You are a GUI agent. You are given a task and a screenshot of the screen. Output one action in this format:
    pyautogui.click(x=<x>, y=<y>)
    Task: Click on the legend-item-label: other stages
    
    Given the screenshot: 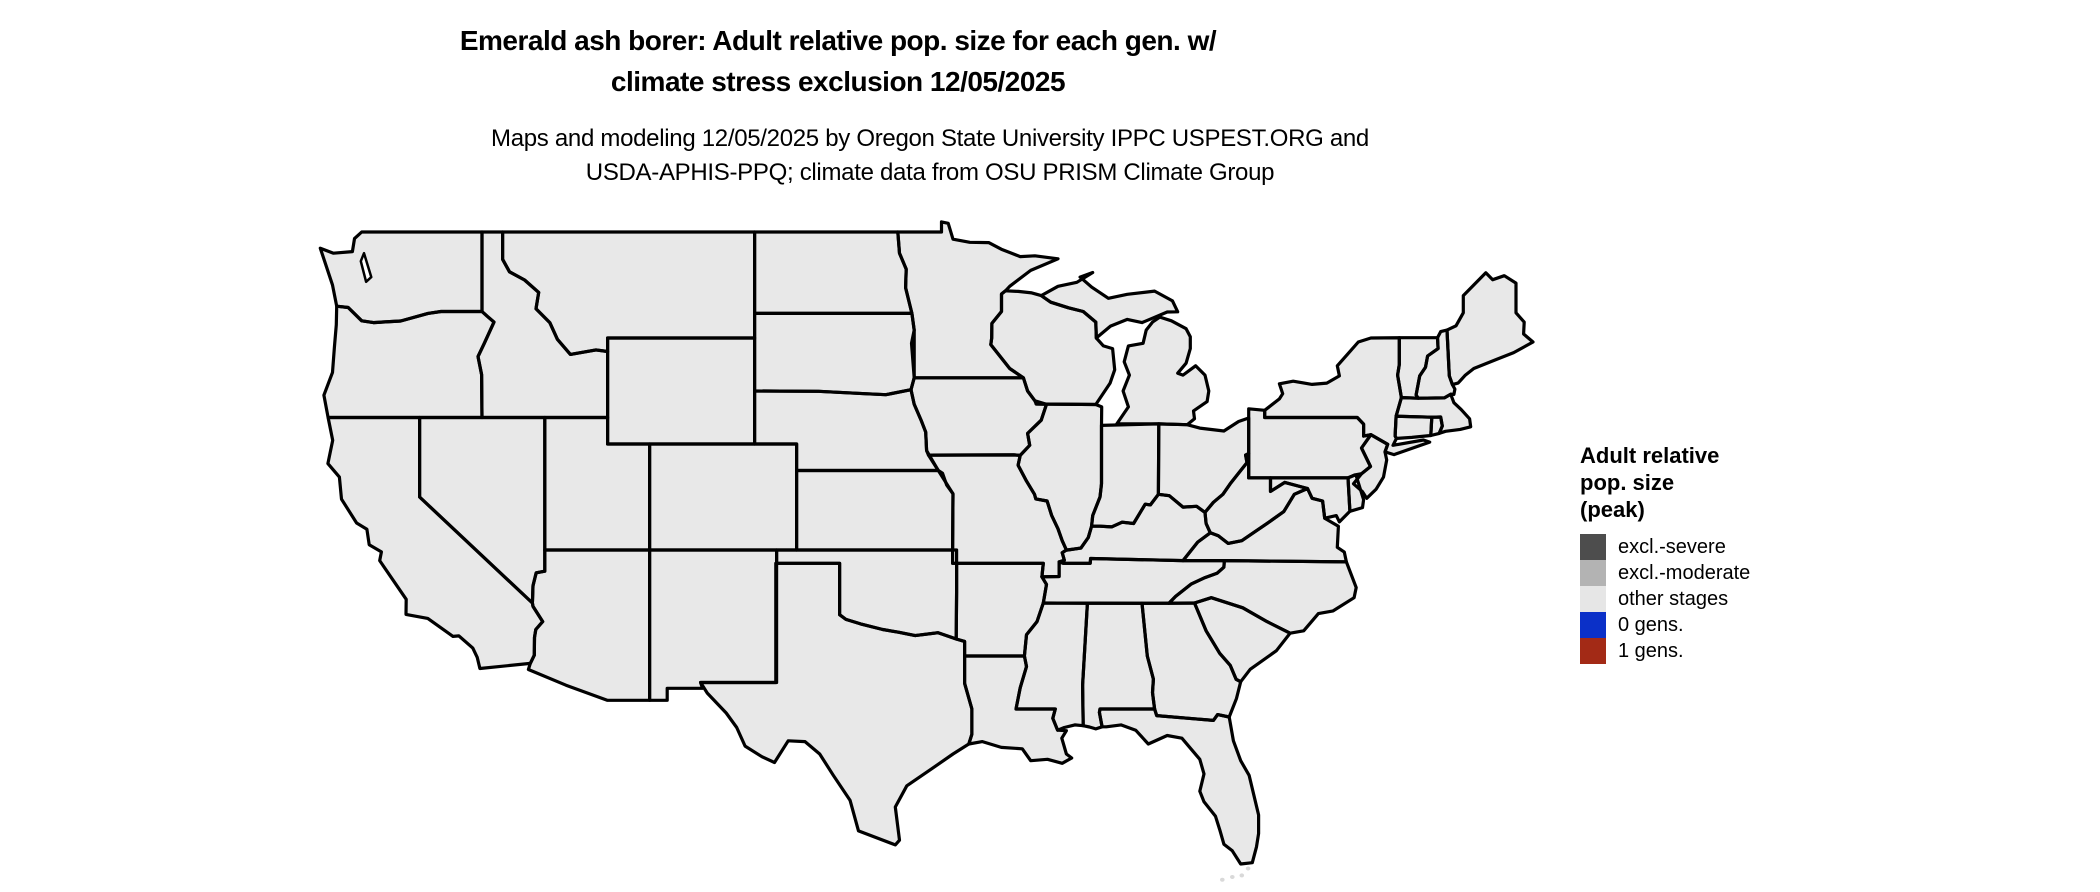 What is the action you would take?
    pyautogui.click(x=1673, y=598)
    